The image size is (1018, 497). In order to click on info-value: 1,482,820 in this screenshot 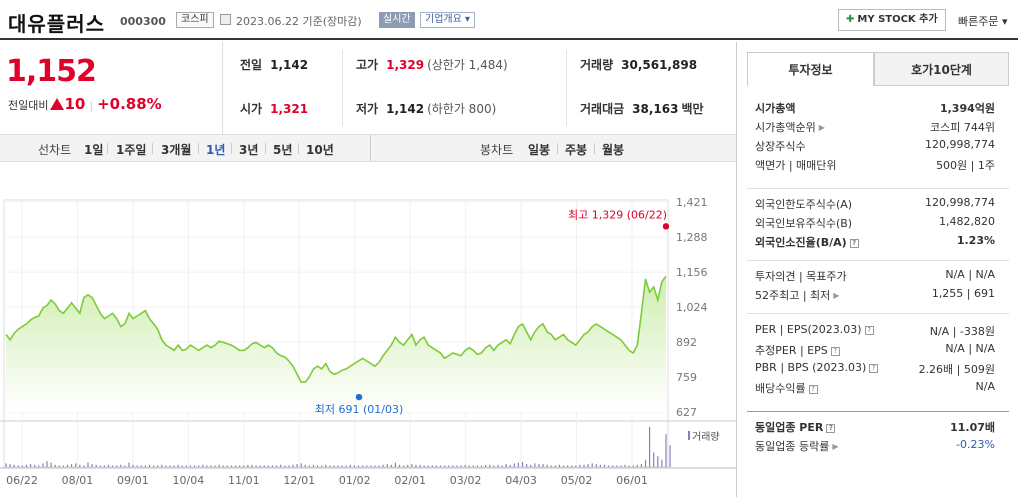, I will do `click(967, 221)`.